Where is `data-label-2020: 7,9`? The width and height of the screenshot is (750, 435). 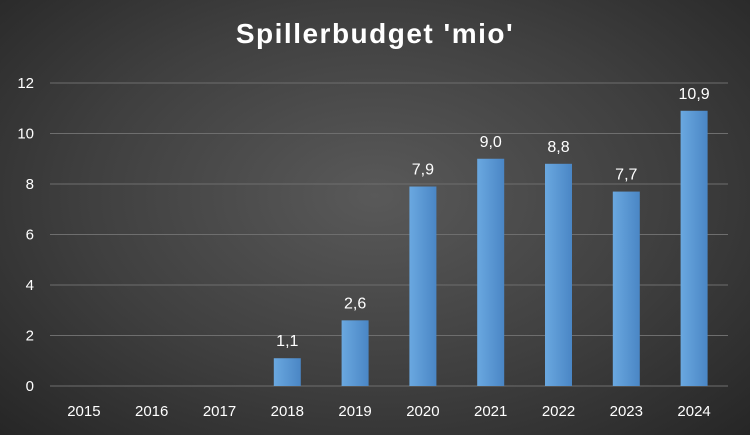
data-label-2020: 7,9 is located at coordinates (423, 170).